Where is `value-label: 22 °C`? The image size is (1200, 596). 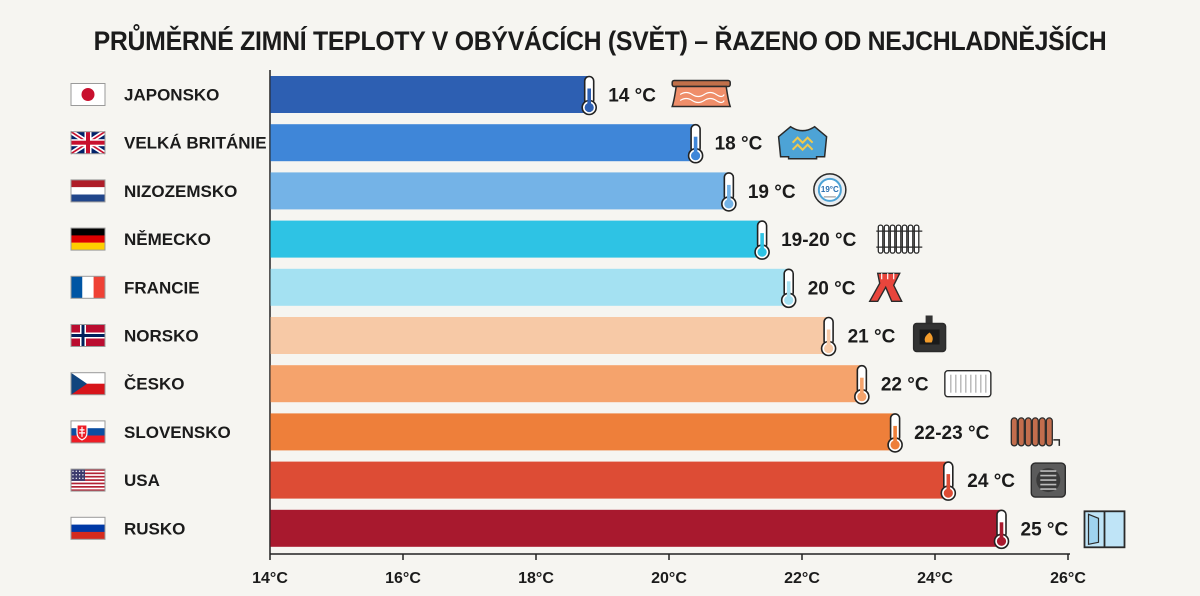
value-label: 22 °C is located at coordinates (905, 385).